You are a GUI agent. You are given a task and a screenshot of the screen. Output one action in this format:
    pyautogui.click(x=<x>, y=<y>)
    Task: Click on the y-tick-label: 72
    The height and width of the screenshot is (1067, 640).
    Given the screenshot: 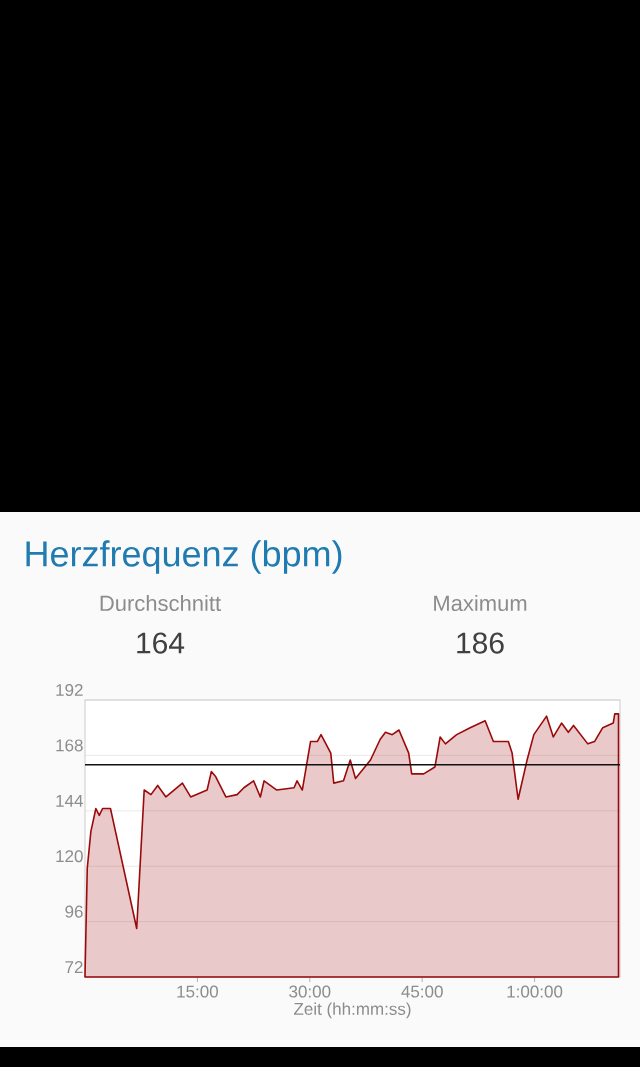 What is the action you would take?
    pyautogui.click(x=74, y=967)
    